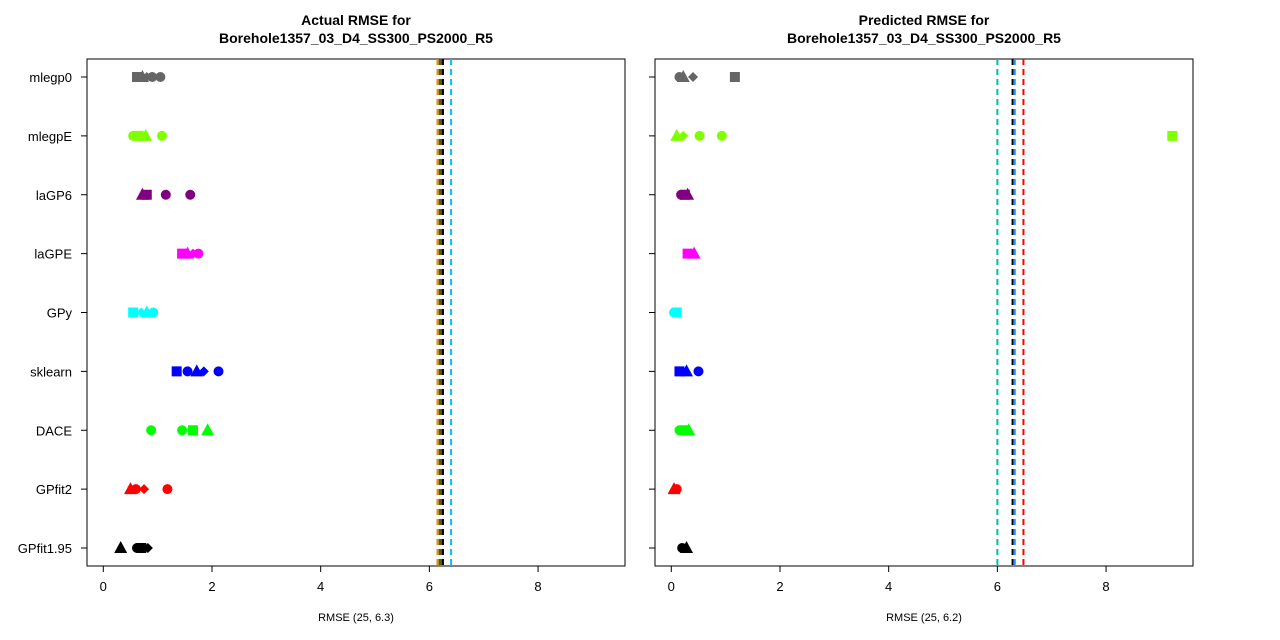 The width and height of the screenshot is (1280, 640). Describe the element at coordinates (50, 136) in the screenshot. I see `category-label: mlegpE` at that location.